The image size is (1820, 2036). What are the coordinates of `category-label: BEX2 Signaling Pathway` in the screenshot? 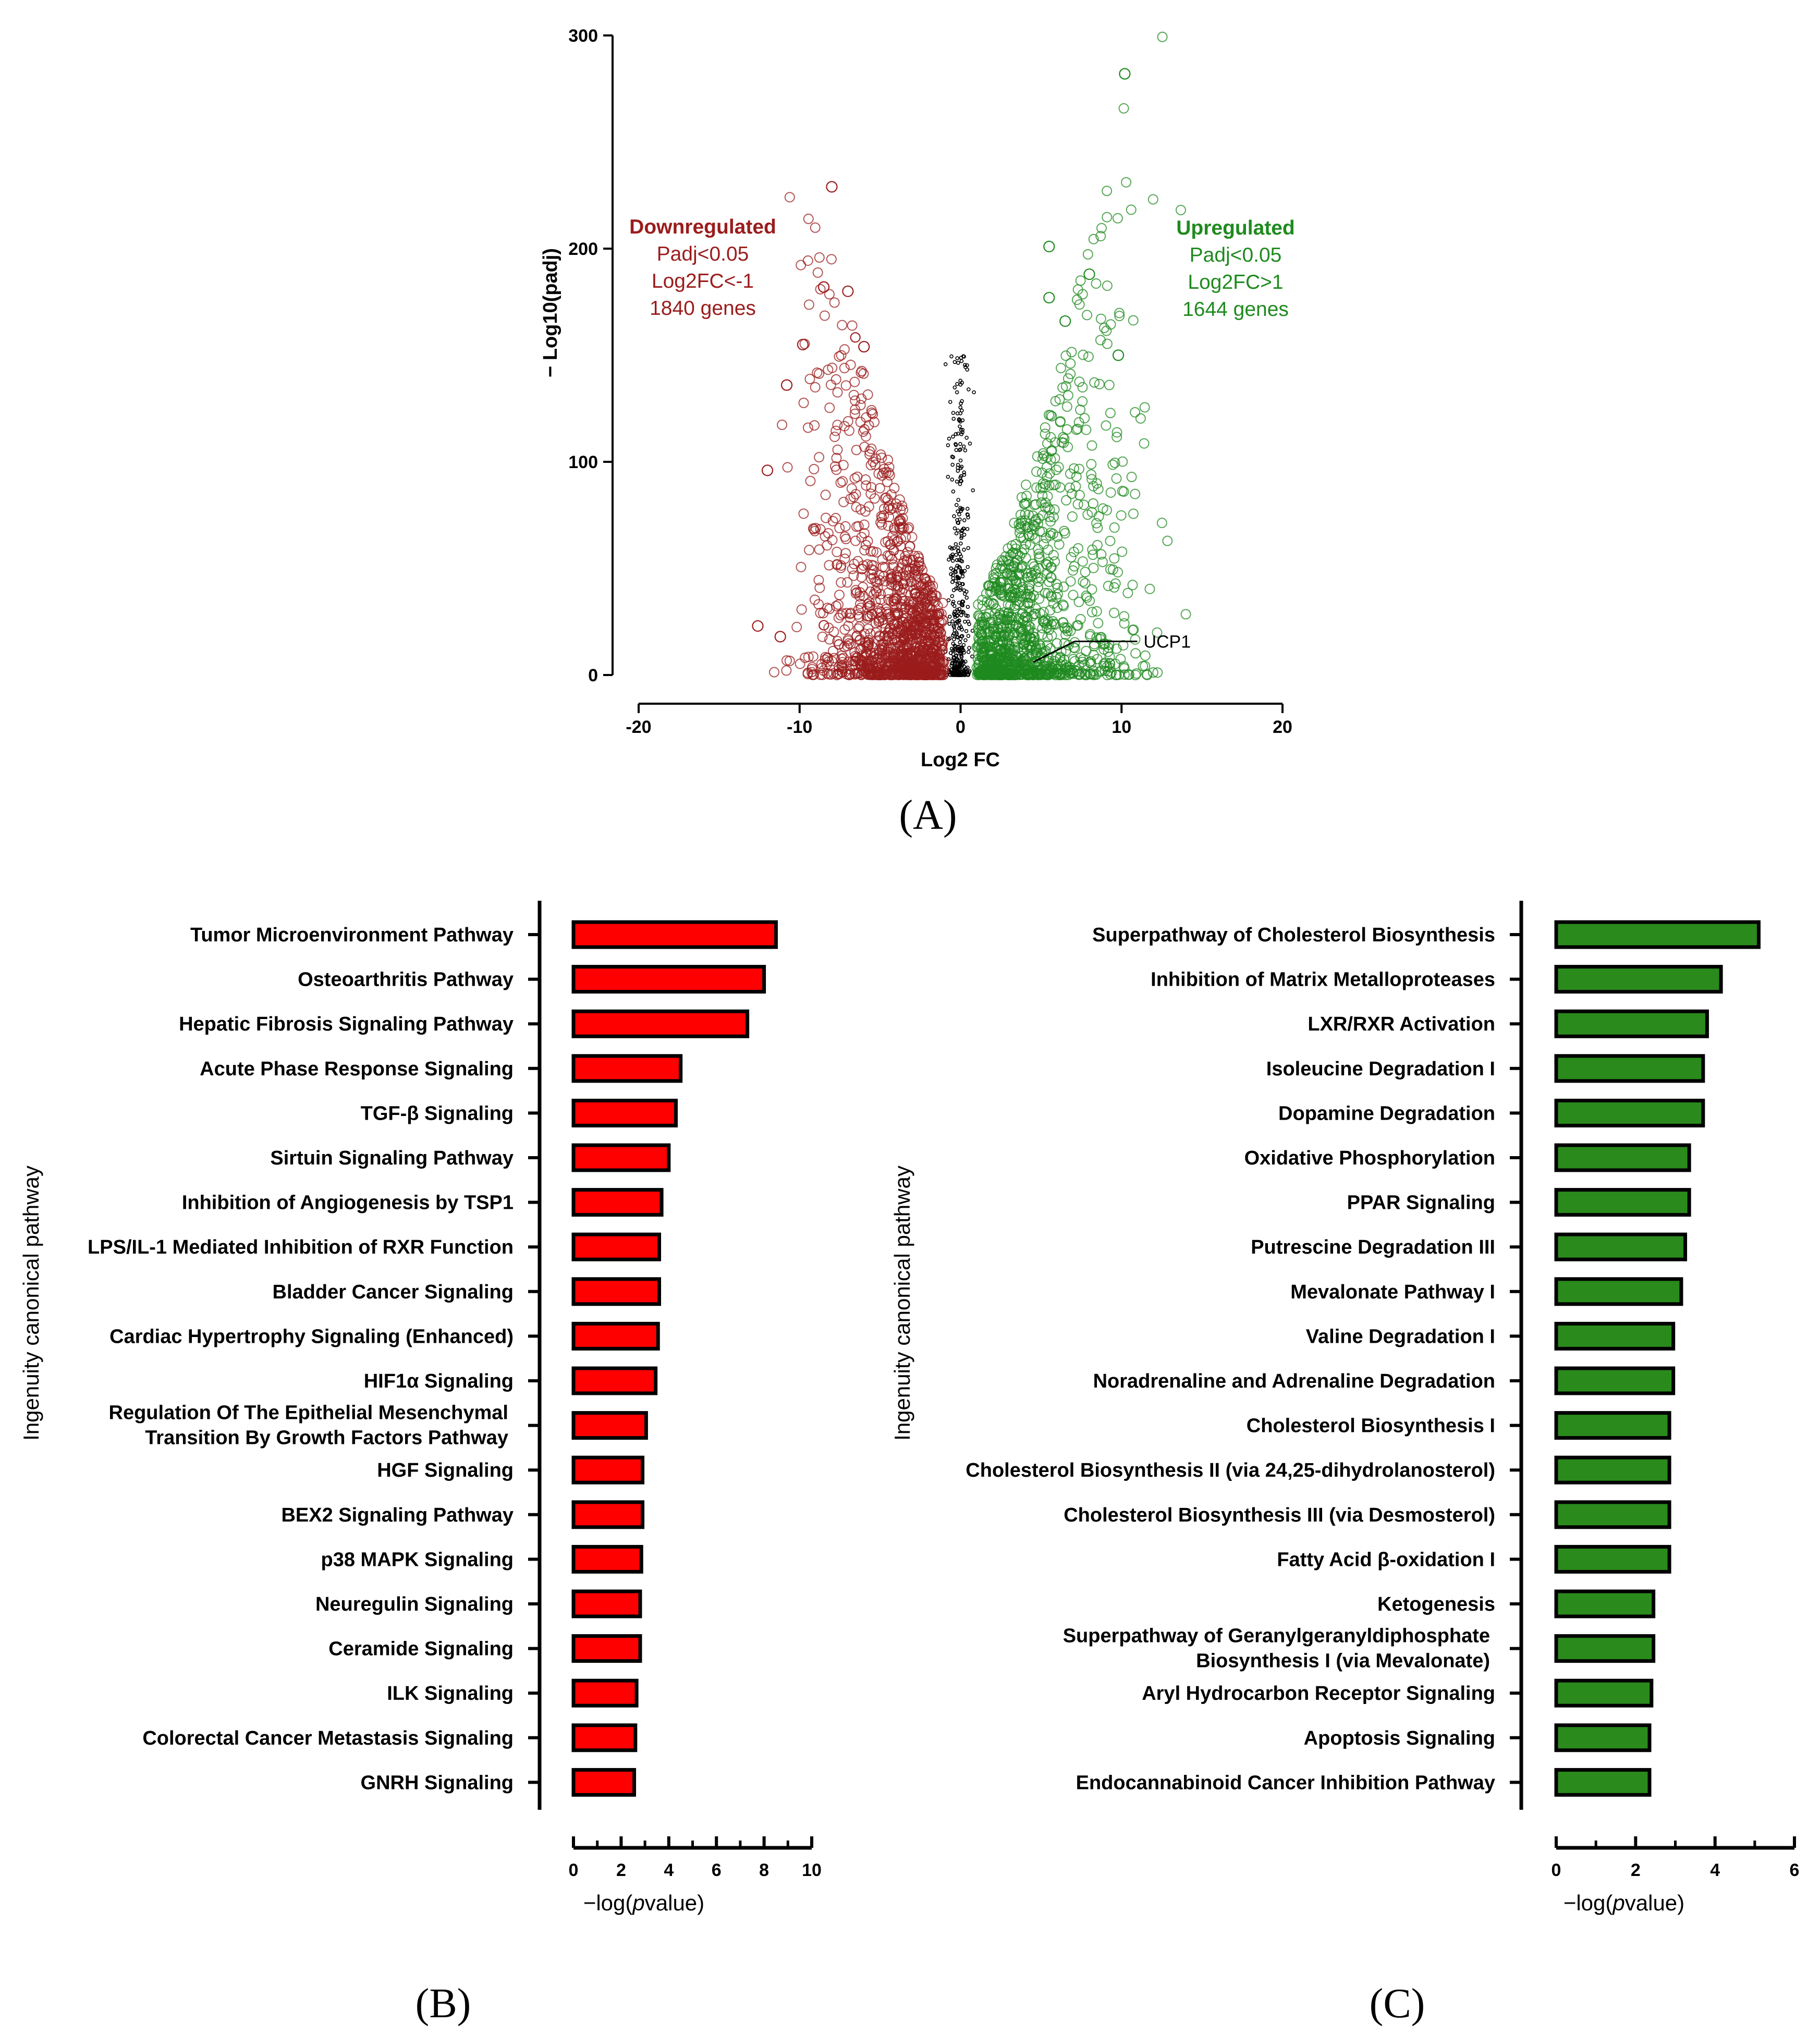 It's located at (397, 1515).